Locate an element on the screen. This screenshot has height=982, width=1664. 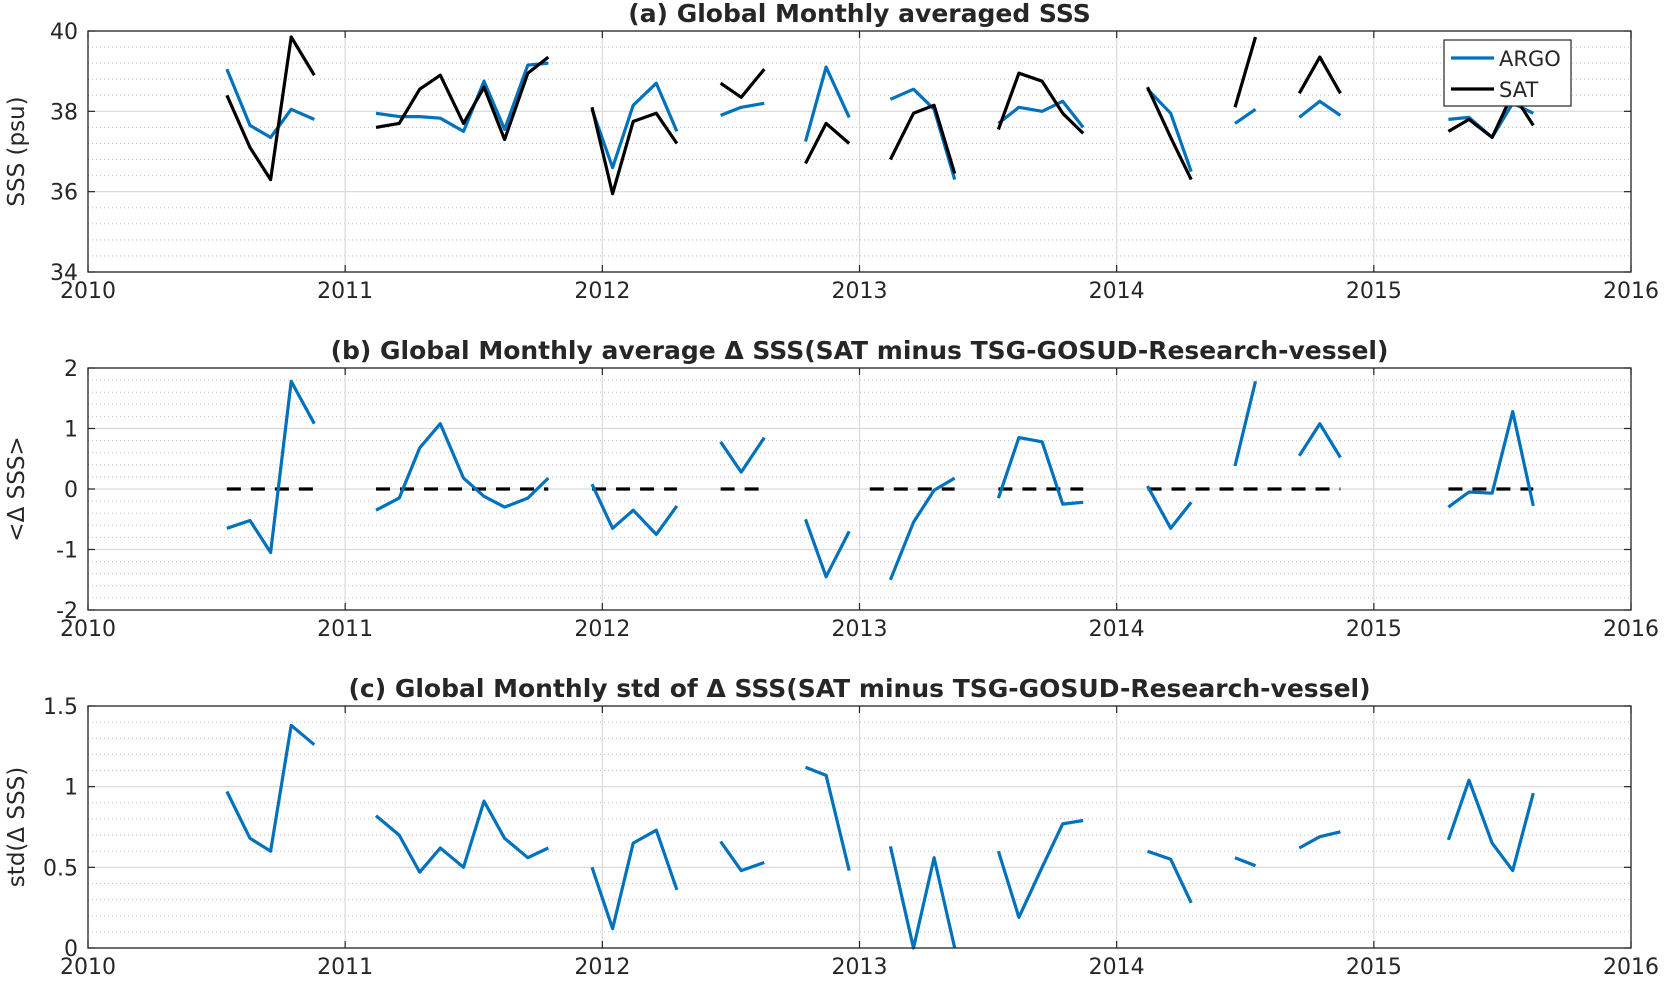
legend: ARGO SAT is located at coordinates (1507, 73).